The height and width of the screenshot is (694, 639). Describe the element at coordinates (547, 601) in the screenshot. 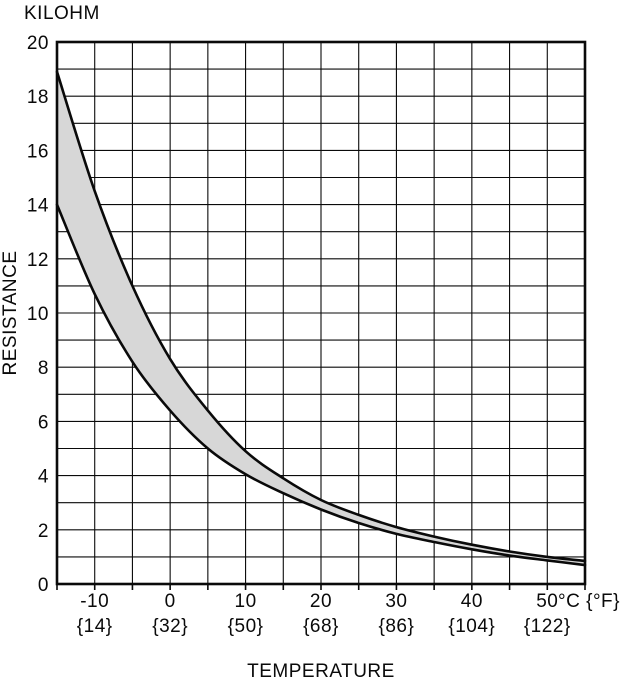

I see `x-tick-label-celsius: 50` at that location.